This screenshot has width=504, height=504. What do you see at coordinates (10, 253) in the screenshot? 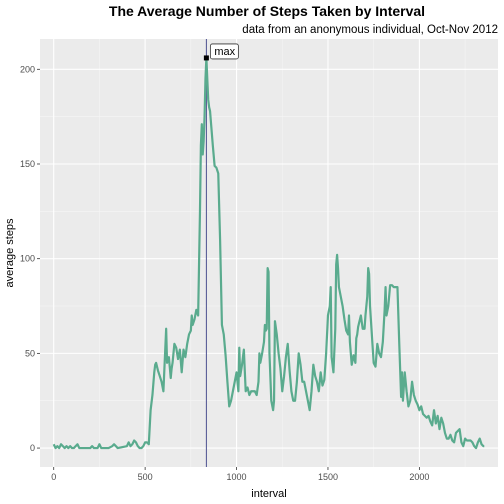
I see `y-axis-label: average steps` at bounding box center [10, 253].